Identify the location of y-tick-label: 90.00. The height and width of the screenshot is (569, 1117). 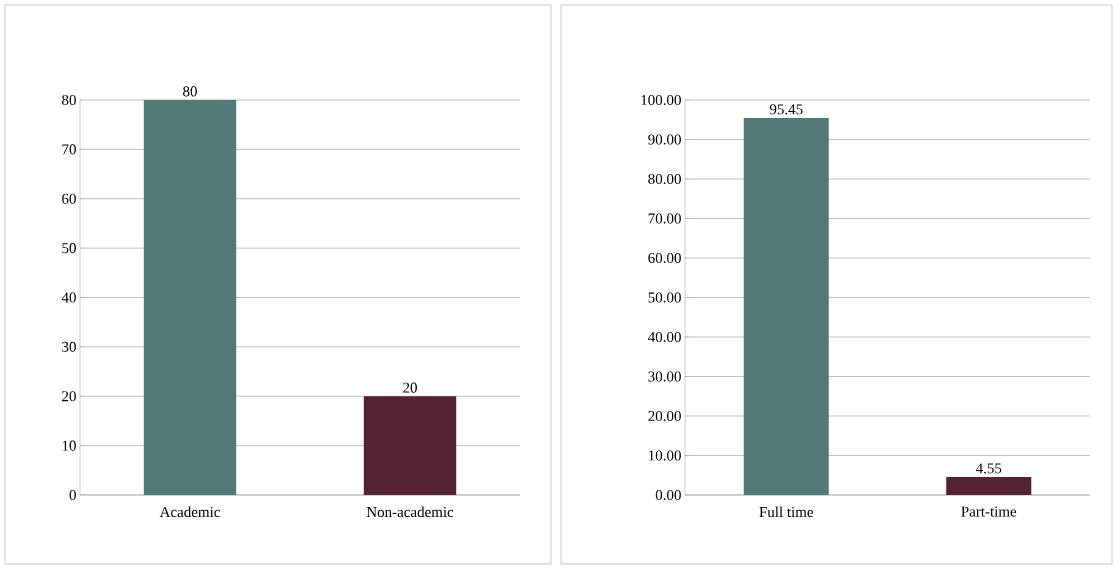
(664, 139).